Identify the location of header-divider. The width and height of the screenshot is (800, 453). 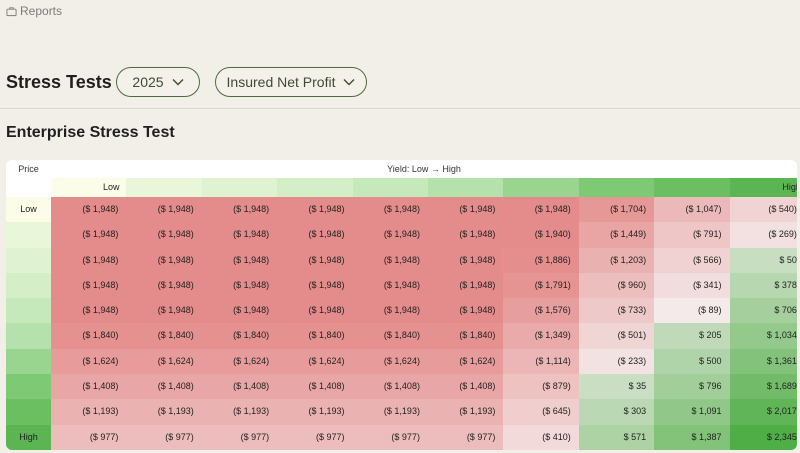
(400, 108).